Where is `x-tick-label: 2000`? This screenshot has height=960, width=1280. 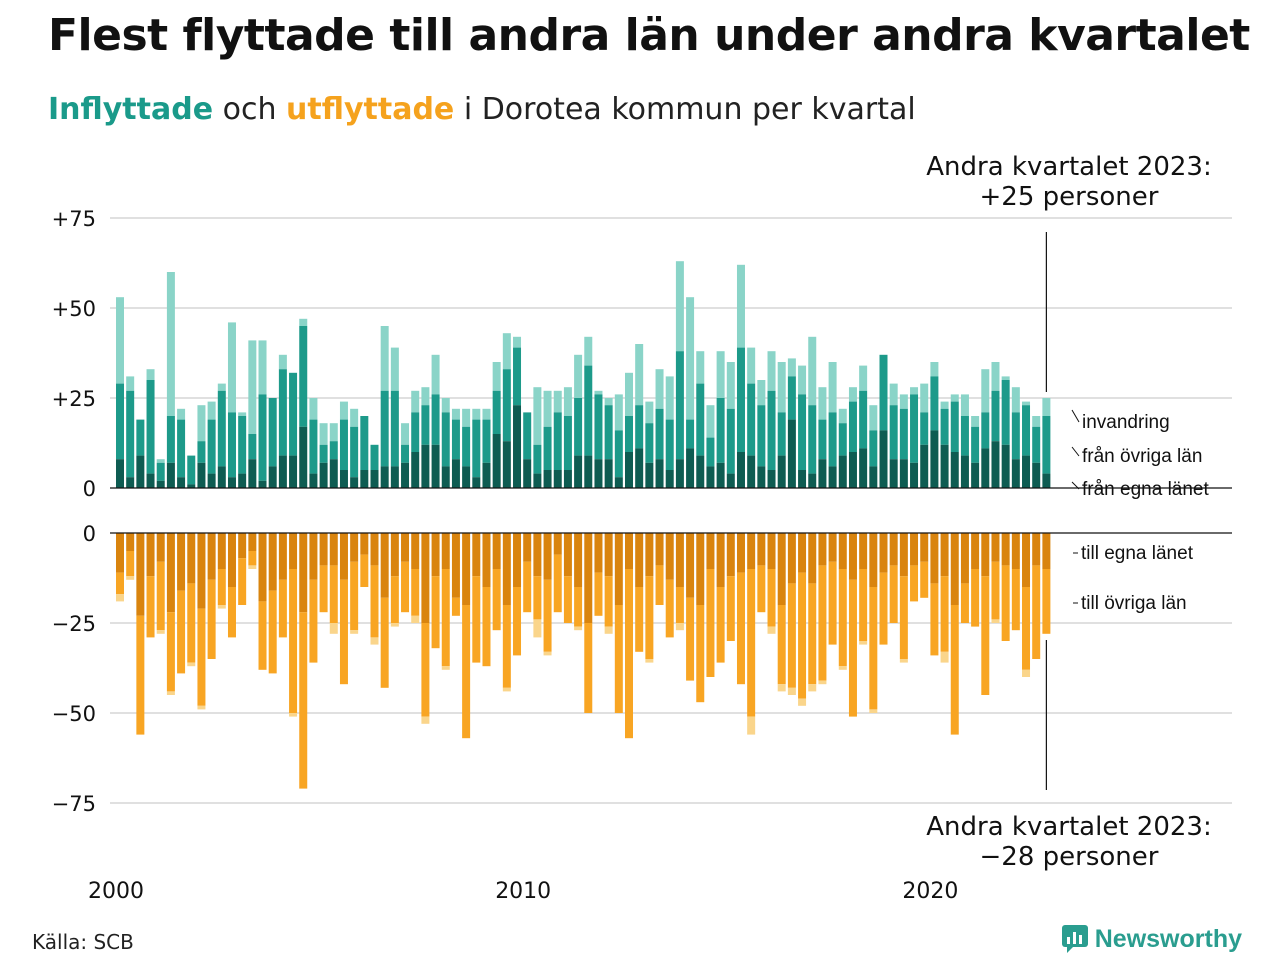 x-tick-label: 2000 is located at coordinates (116, 891).